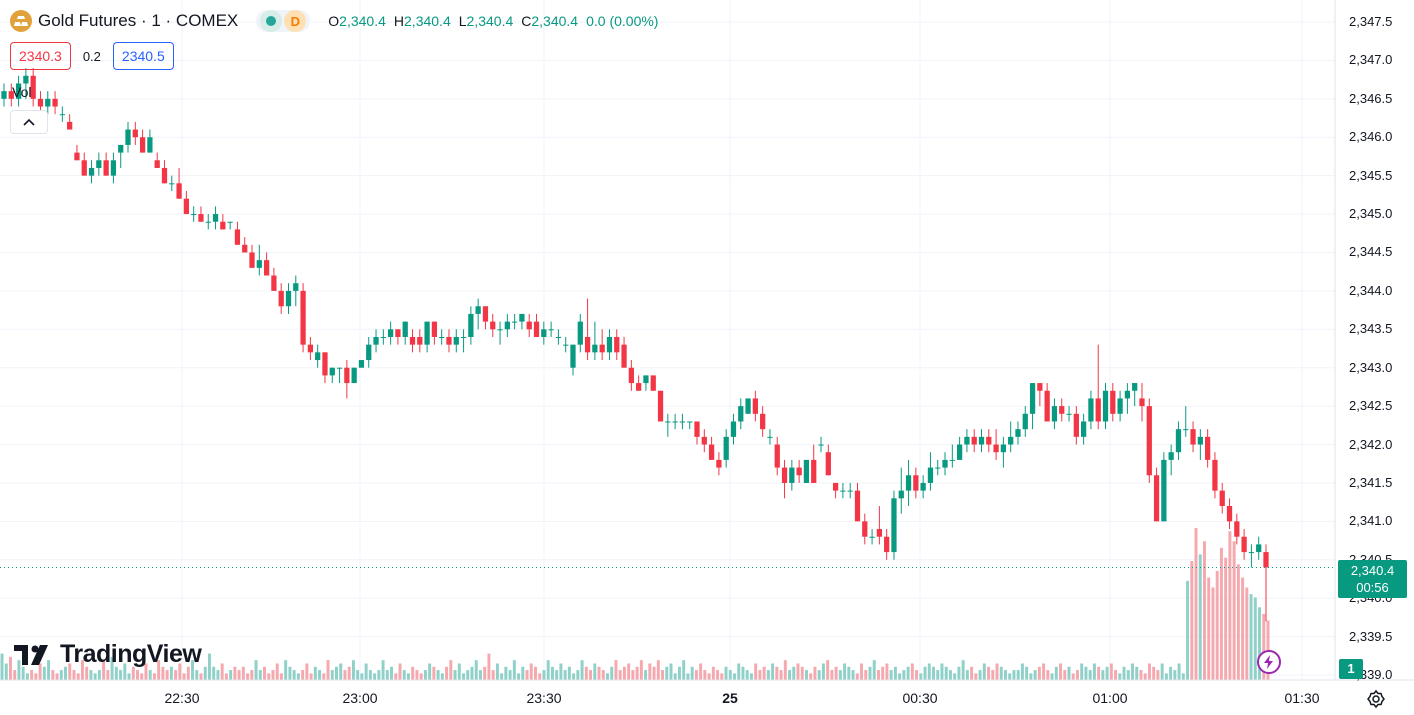 This screenshot has height=715, width=1414. What do you see at coordinates (40, 56) in the screenshot?
I see `sell-button: 2340.3` at bounding box center [40, 56].